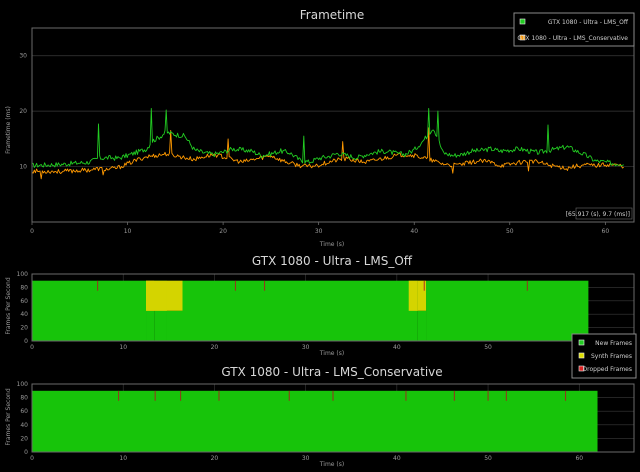 This screenshot has width=640, height=472. I want to click on lms-off-x-tick-label: 30, so click(306, 347).